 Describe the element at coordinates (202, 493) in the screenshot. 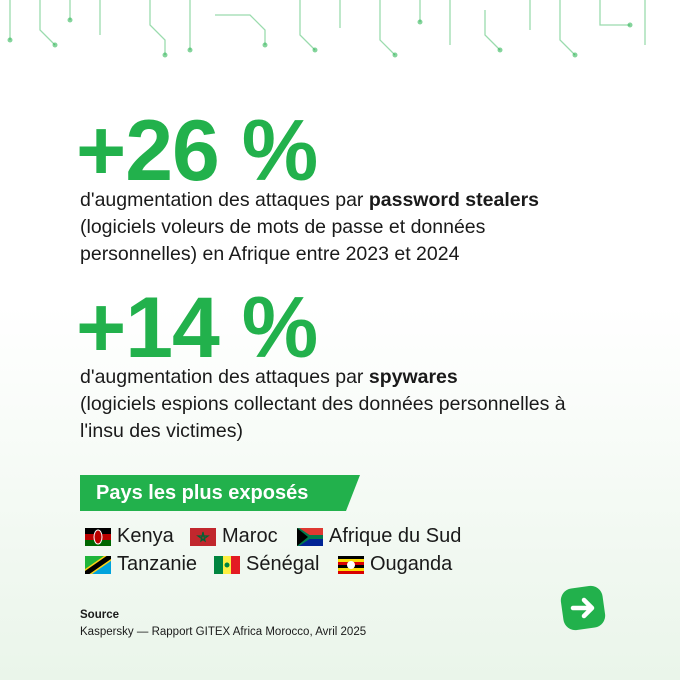

I see `heading: Pays les plus exposés` at that location.